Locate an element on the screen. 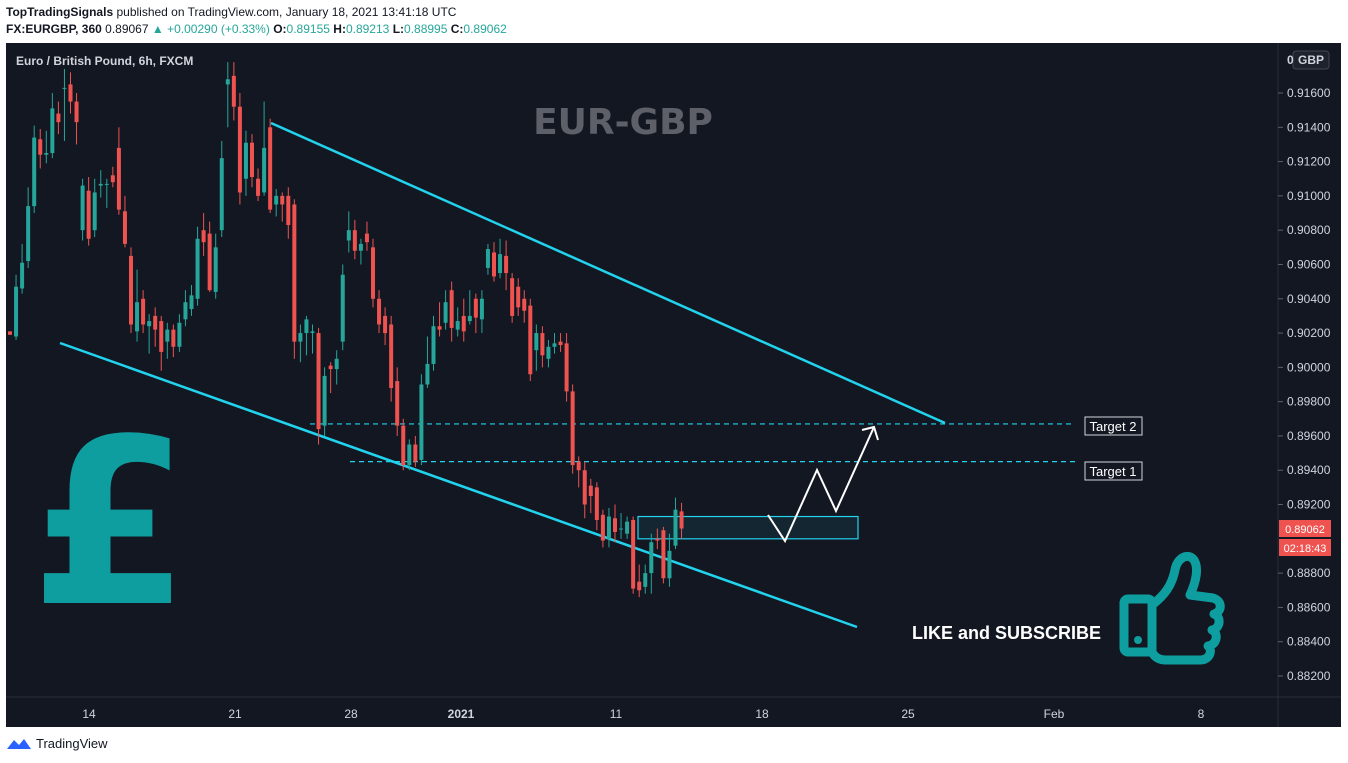 Image resolution: width=1348 pixels, height=763 pixels. cta-text: LIKE and SUBSCRIBE is located at coordinates (1006, 633).